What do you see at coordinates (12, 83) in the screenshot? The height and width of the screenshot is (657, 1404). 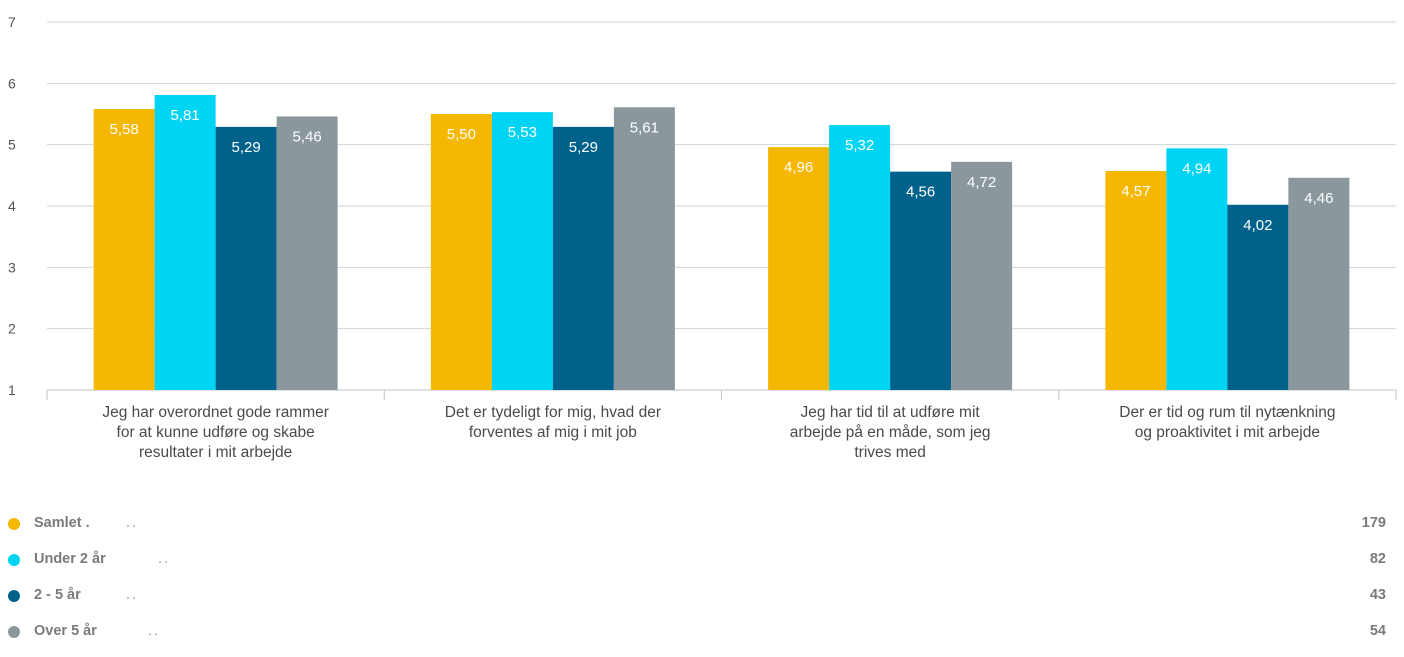 I see `y-tick-label: 6` at bounding box center [12, 83].